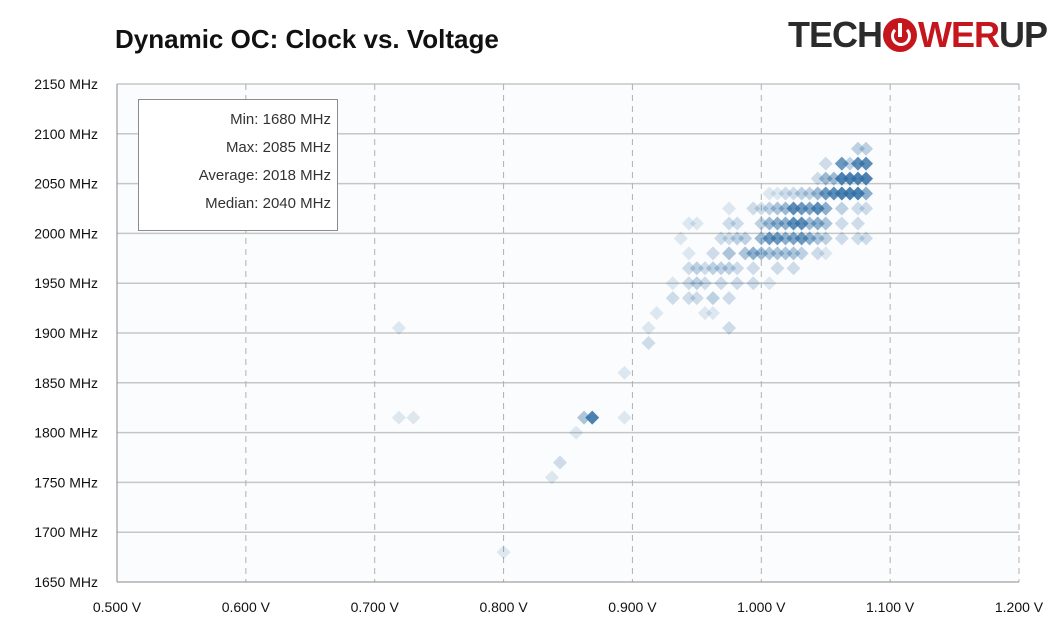  What do you see at coordinates (296, 119) in the screenshot?
I see `stat-value: 1680 MHz` at bounding box center [296, 119].